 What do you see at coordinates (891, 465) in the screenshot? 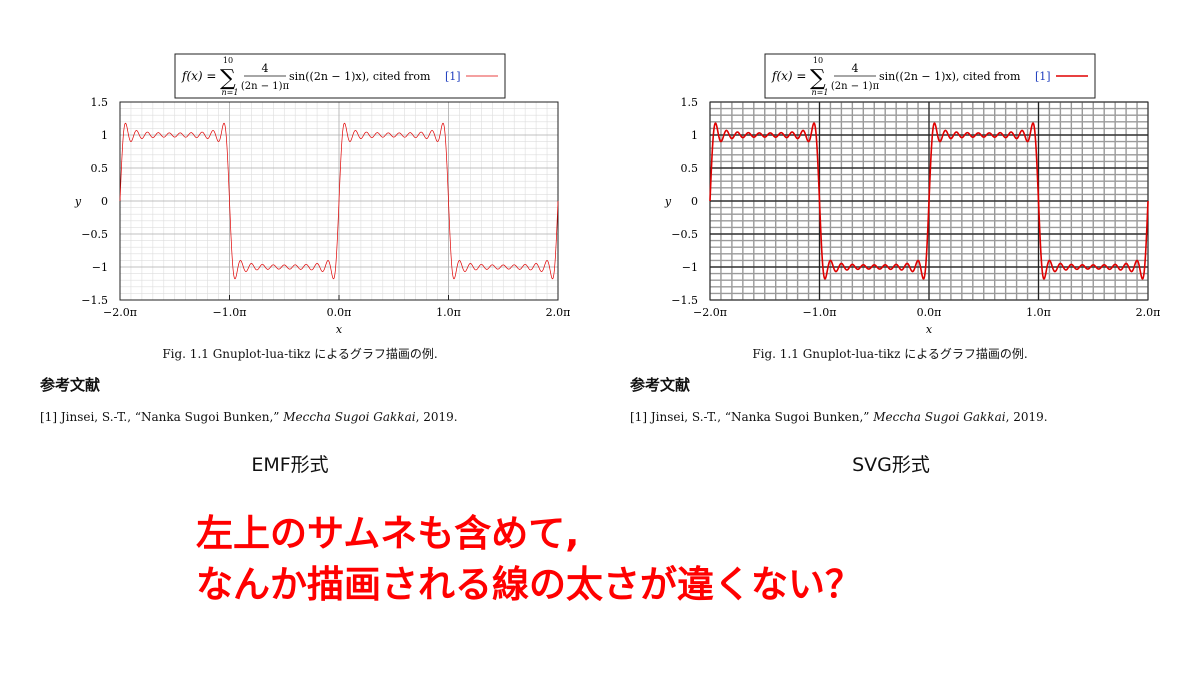
I see `format-label: SVG形式` at bounding box center [891, 465].